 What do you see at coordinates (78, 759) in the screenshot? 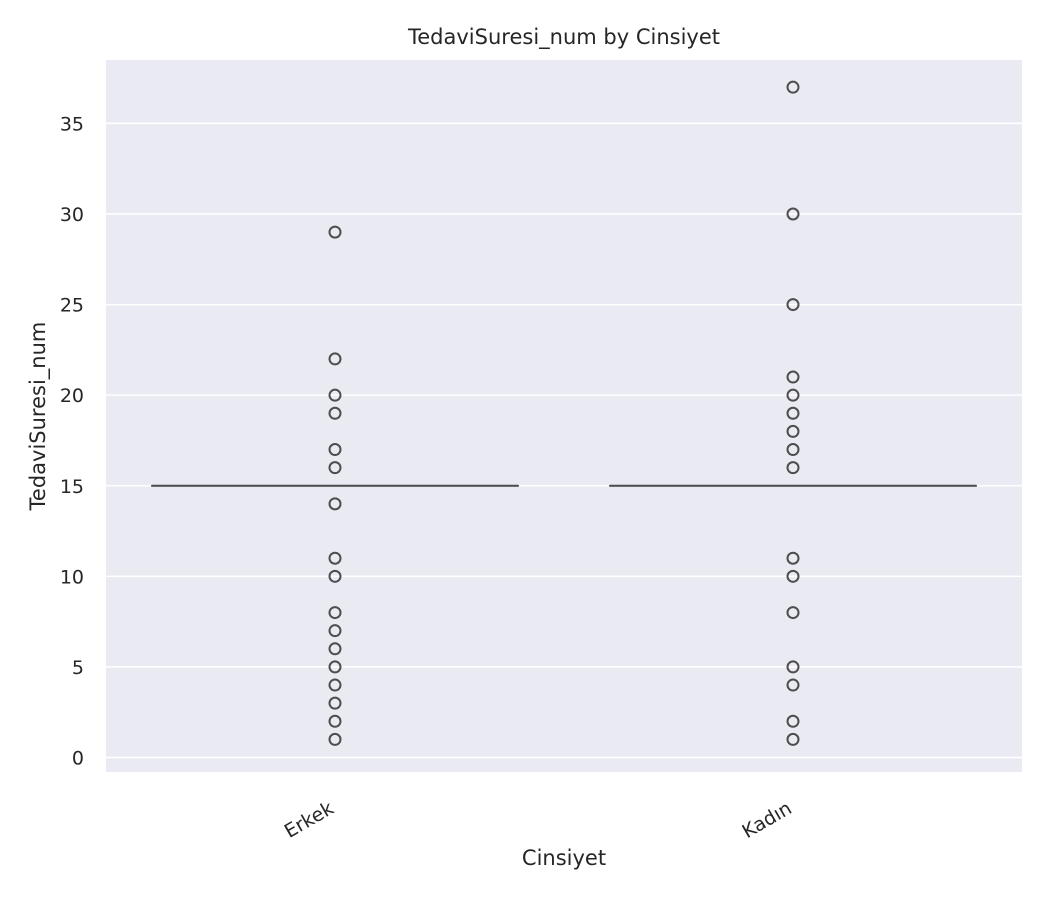
I see `y-tick-label: 0` at bounding box center [78, 759].